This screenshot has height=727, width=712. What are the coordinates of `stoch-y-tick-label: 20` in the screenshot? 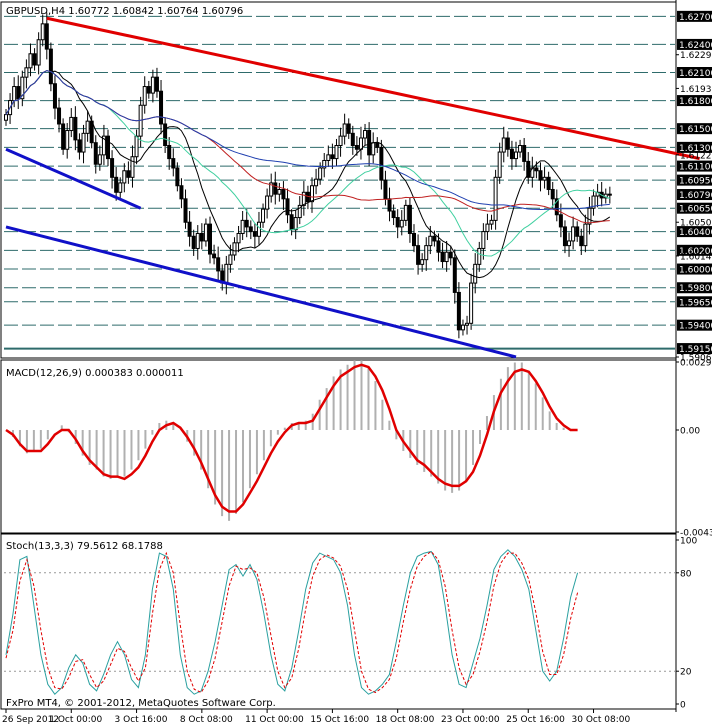 It's located at (686, 673).